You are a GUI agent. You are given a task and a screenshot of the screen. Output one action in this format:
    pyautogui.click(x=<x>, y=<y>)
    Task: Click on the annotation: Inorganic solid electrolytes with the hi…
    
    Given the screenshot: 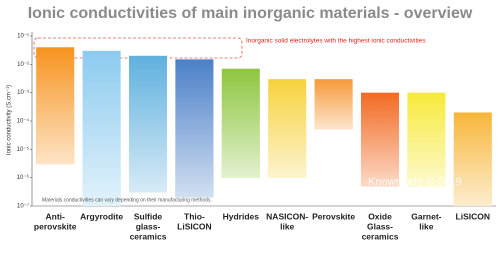 What is the action you would take?
    pyautogui.click(x=336, y=41)
    